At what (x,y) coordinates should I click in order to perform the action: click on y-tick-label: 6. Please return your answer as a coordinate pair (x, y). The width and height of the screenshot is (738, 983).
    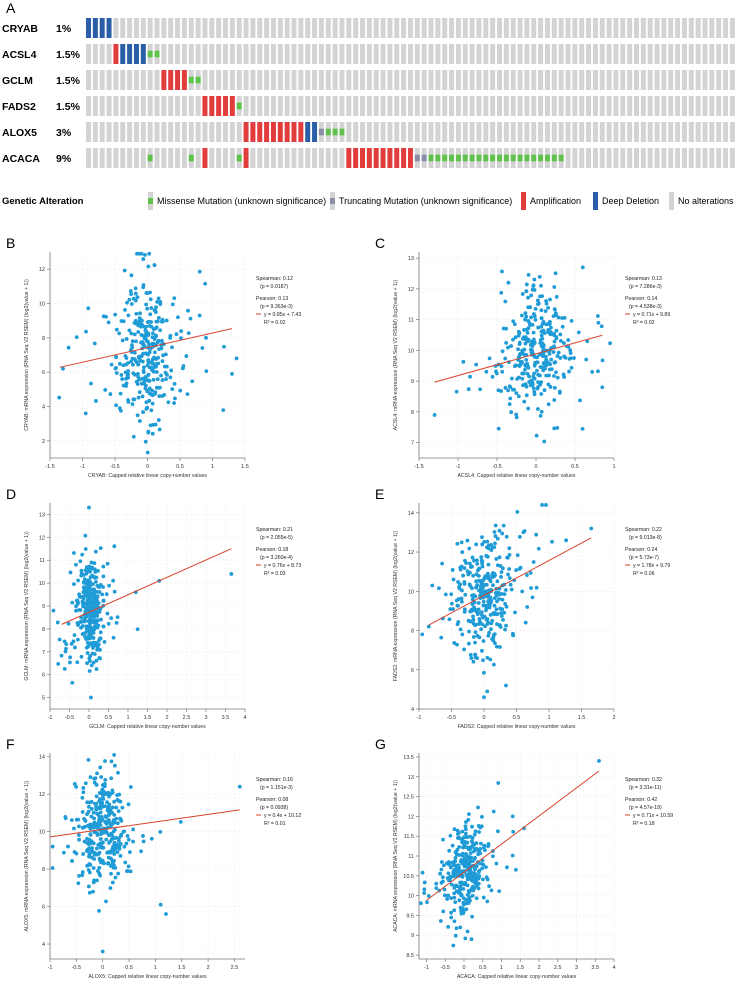
    Looking at the image, I should click on (412, 671).